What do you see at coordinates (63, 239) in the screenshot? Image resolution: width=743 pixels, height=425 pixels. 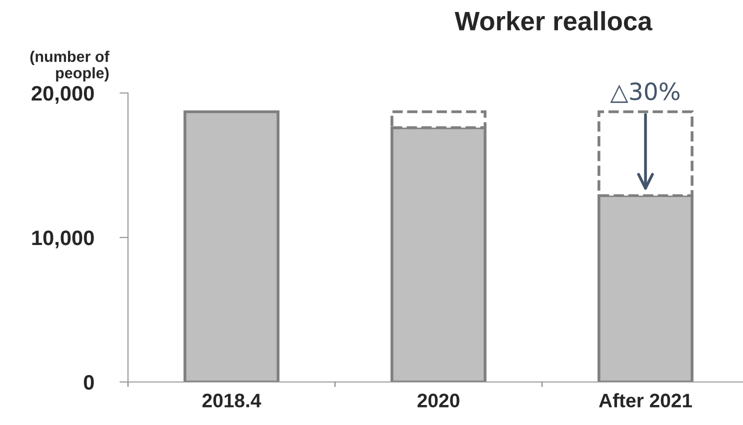 I see `y-tick-label: 10,000` at bounding box center [63, 239].